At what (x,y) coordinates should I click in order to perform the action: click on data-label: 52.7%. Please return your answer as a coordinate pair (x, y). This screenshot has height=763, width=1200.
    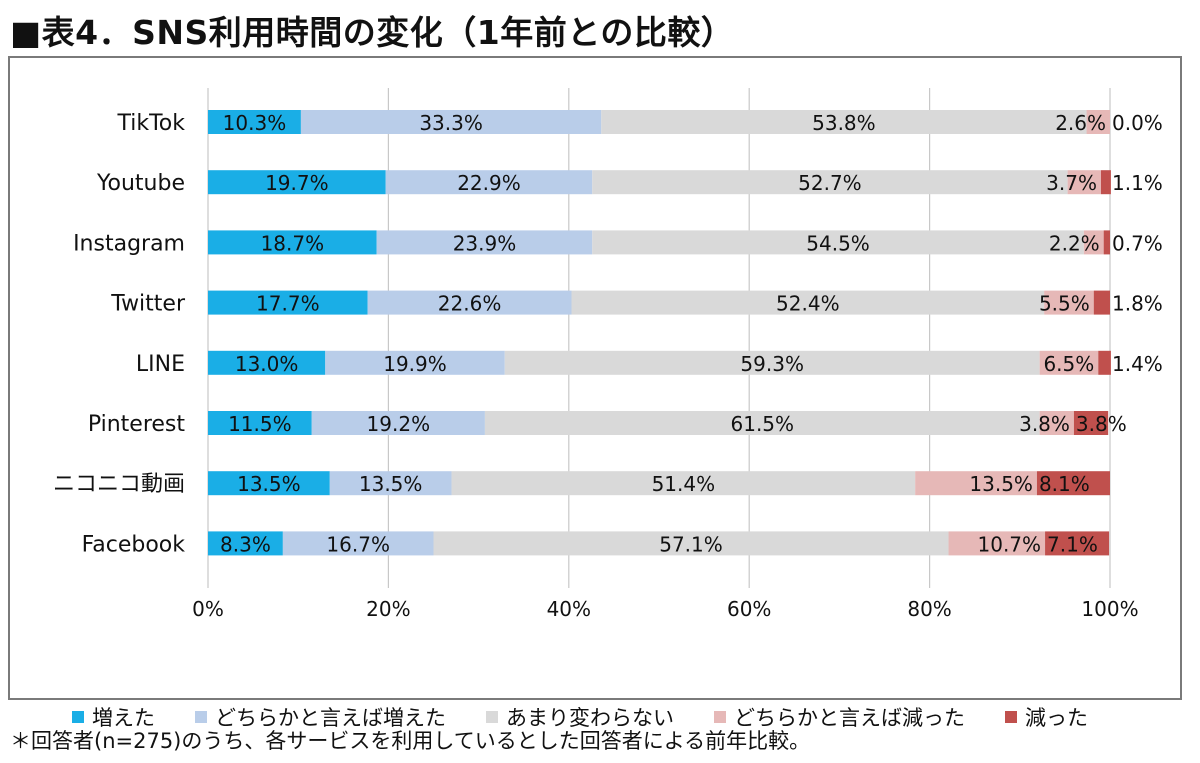
    Looking at the image, I should click on (830, 183).